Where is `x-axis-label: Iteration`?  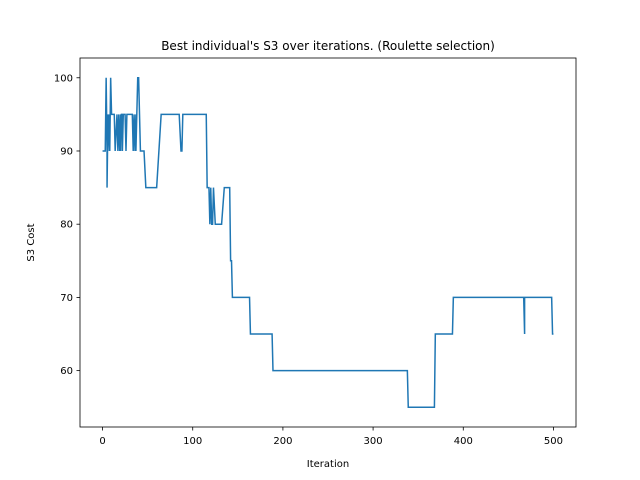
x-axis-label: Iteration is located at coordinates (328, 464).